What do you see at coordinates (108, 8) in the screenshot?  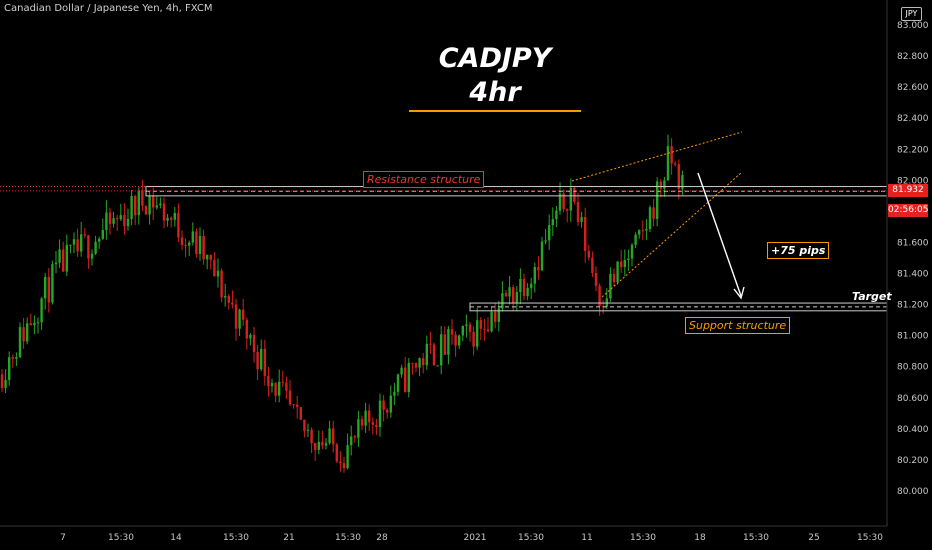 I see `symbol-header: Canadian Dollar / Japanese Yen, 4h, FXCM` at bounding box center [108, 8].